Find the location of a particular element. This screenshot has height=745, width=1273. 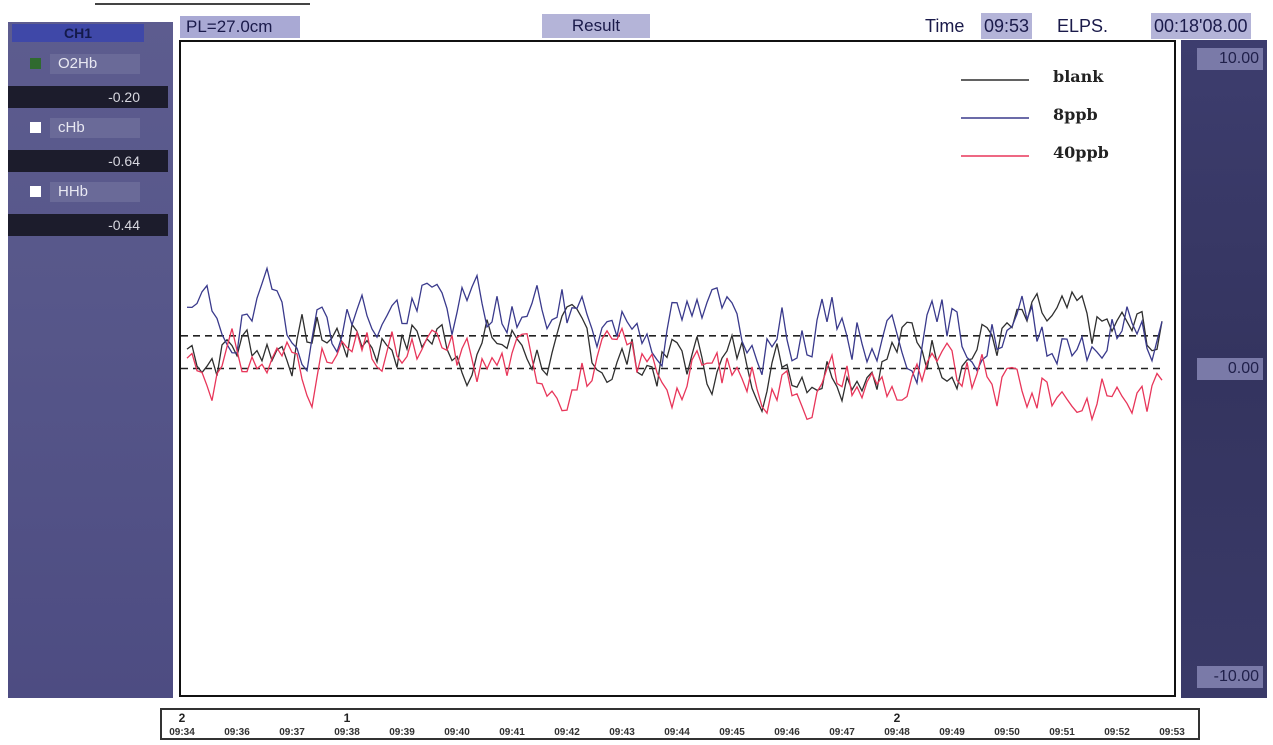

channel-value-chb: -0.64 is located at coordinates (88, 161).